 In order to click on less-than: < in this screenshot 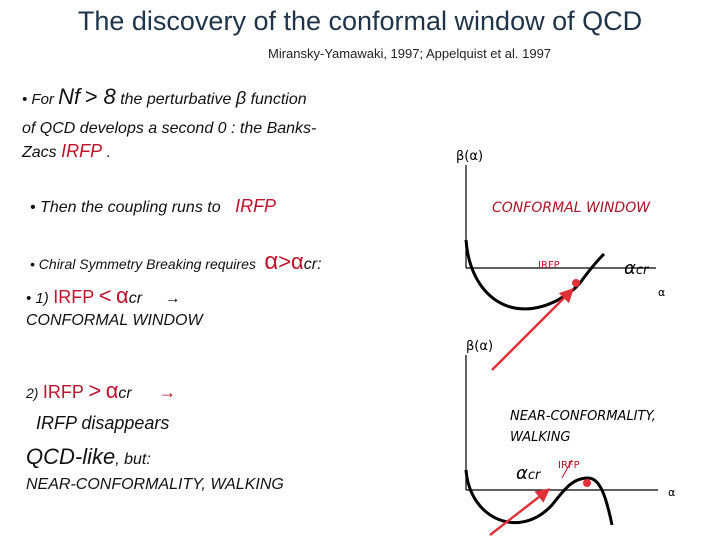, I will do `click(105, 295)`.